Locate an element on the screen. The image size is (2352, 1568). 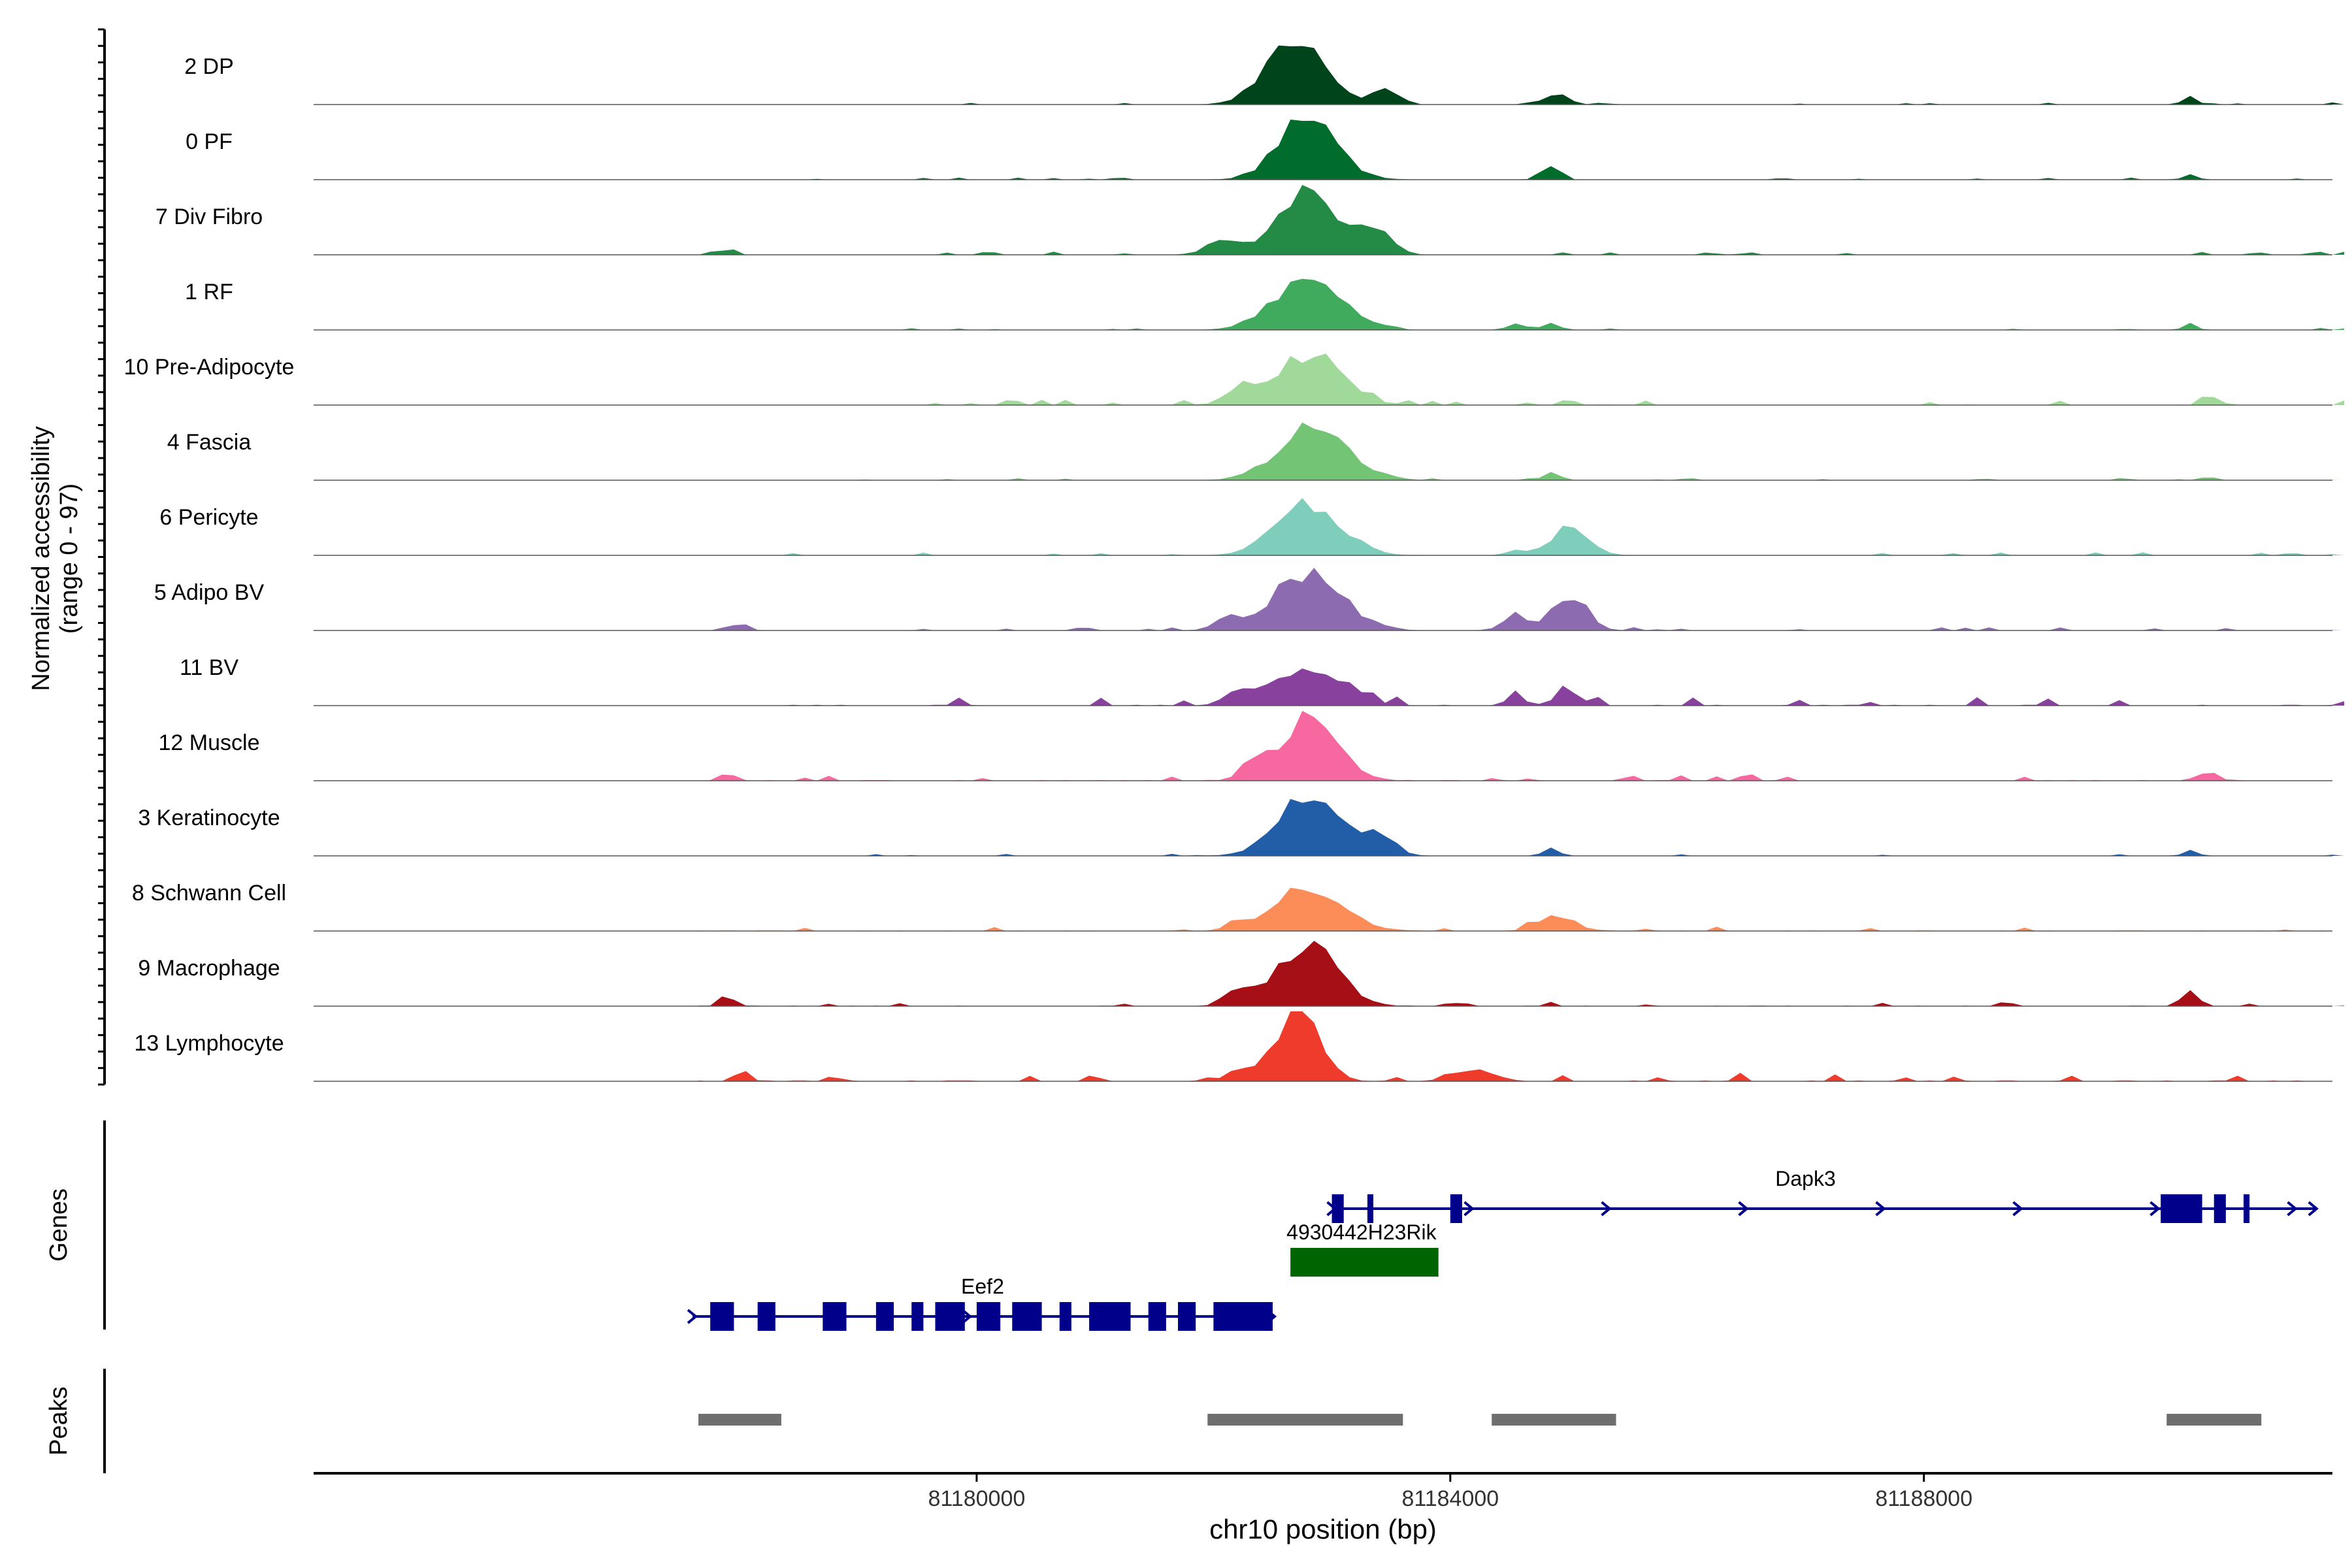
track-label: 4 Fascia is located at coordinates (209, 442).